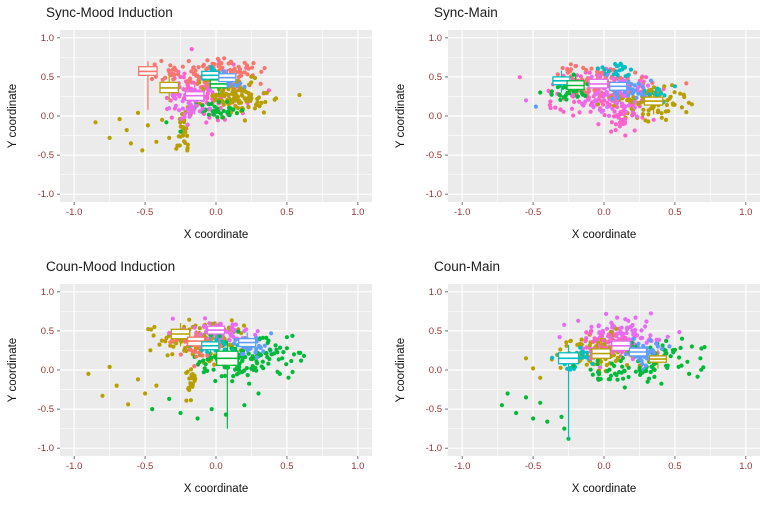 This screenshot has width=776, height=508. I want to click on panel-title: Coun-Main, so click(467, 266).